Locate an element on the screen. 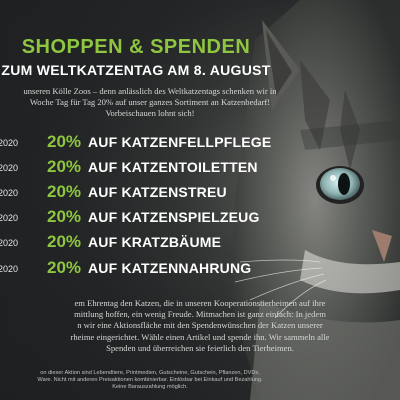 The image size is (400, 400). offer-label: AUF KATZENTOILETTEN is located at coordinates (173, 167).